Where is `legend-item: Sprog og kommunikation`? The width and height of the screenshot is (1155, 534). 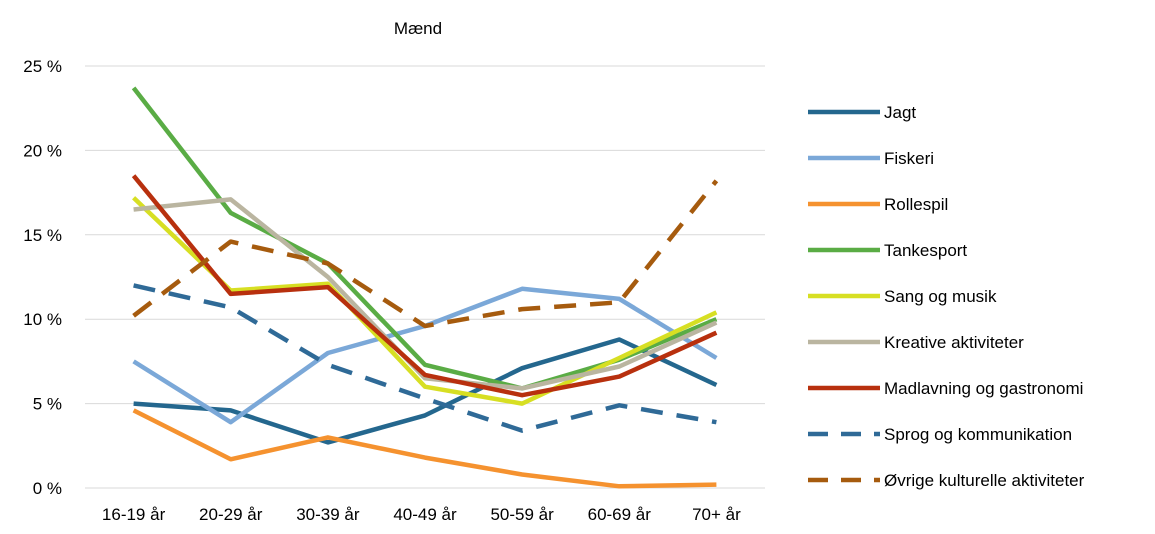
legend-item: Sprog og kommunikation is located at coordinates (940, 434).